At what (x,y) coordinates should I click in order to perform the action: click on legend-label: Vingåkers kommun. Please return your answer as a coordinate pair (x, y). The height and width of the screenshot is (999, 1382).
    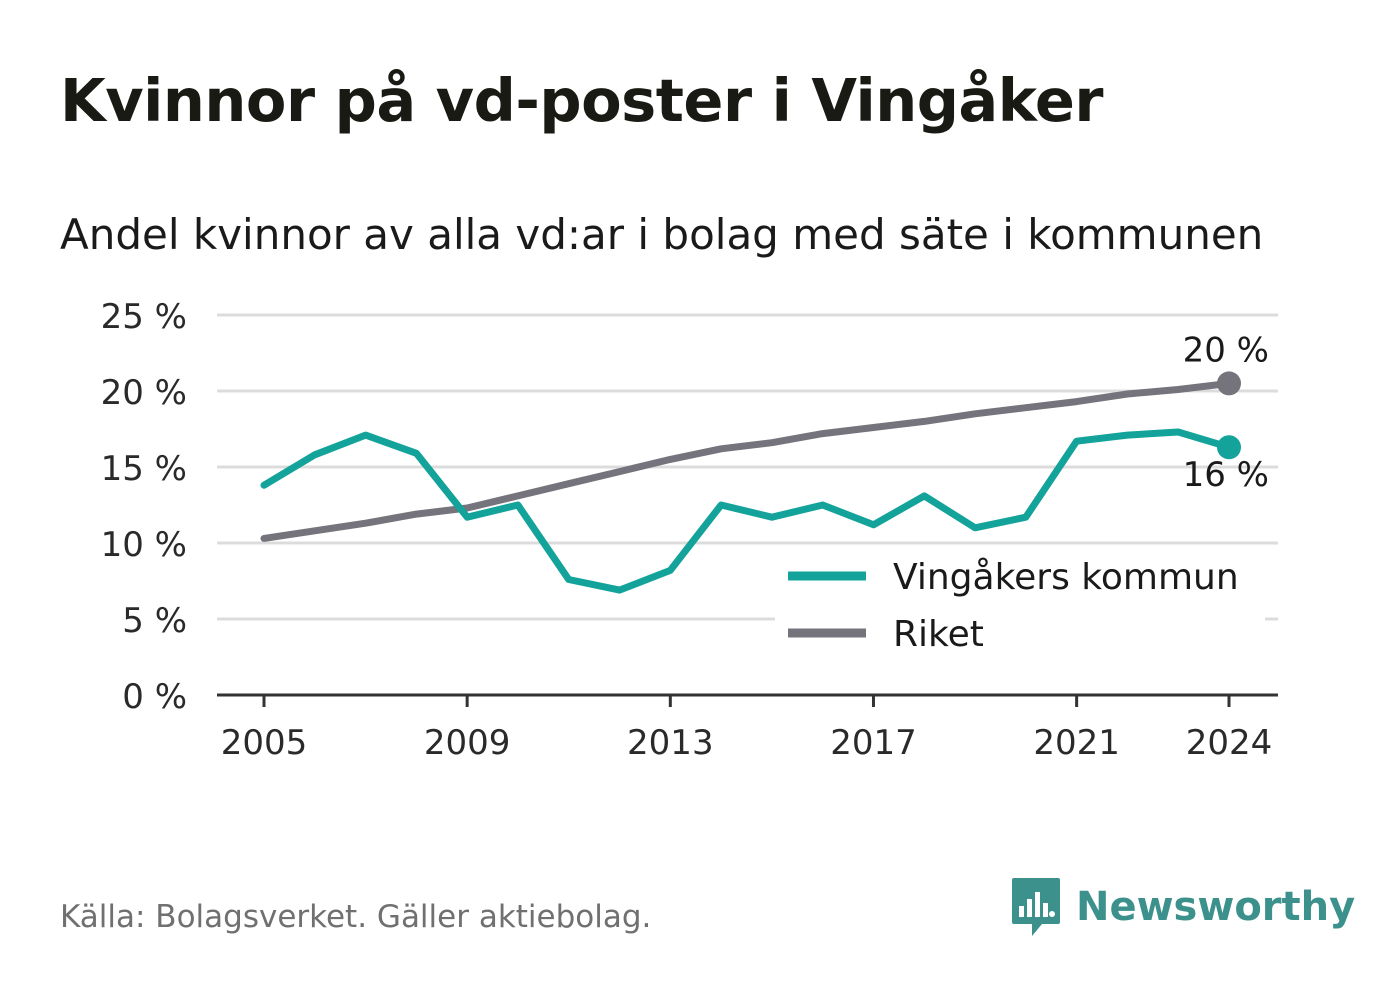
    Looking at the image, I should click on (1066, 577).